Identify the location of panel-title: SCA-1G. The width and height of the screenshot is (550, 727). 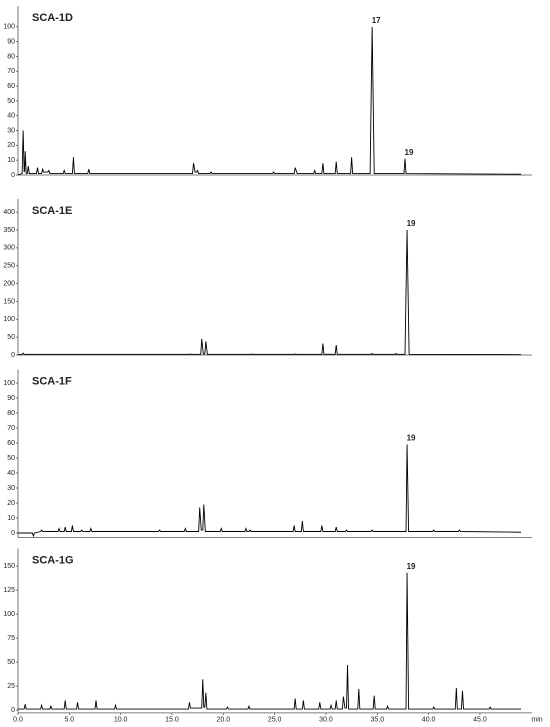
(53, 560).